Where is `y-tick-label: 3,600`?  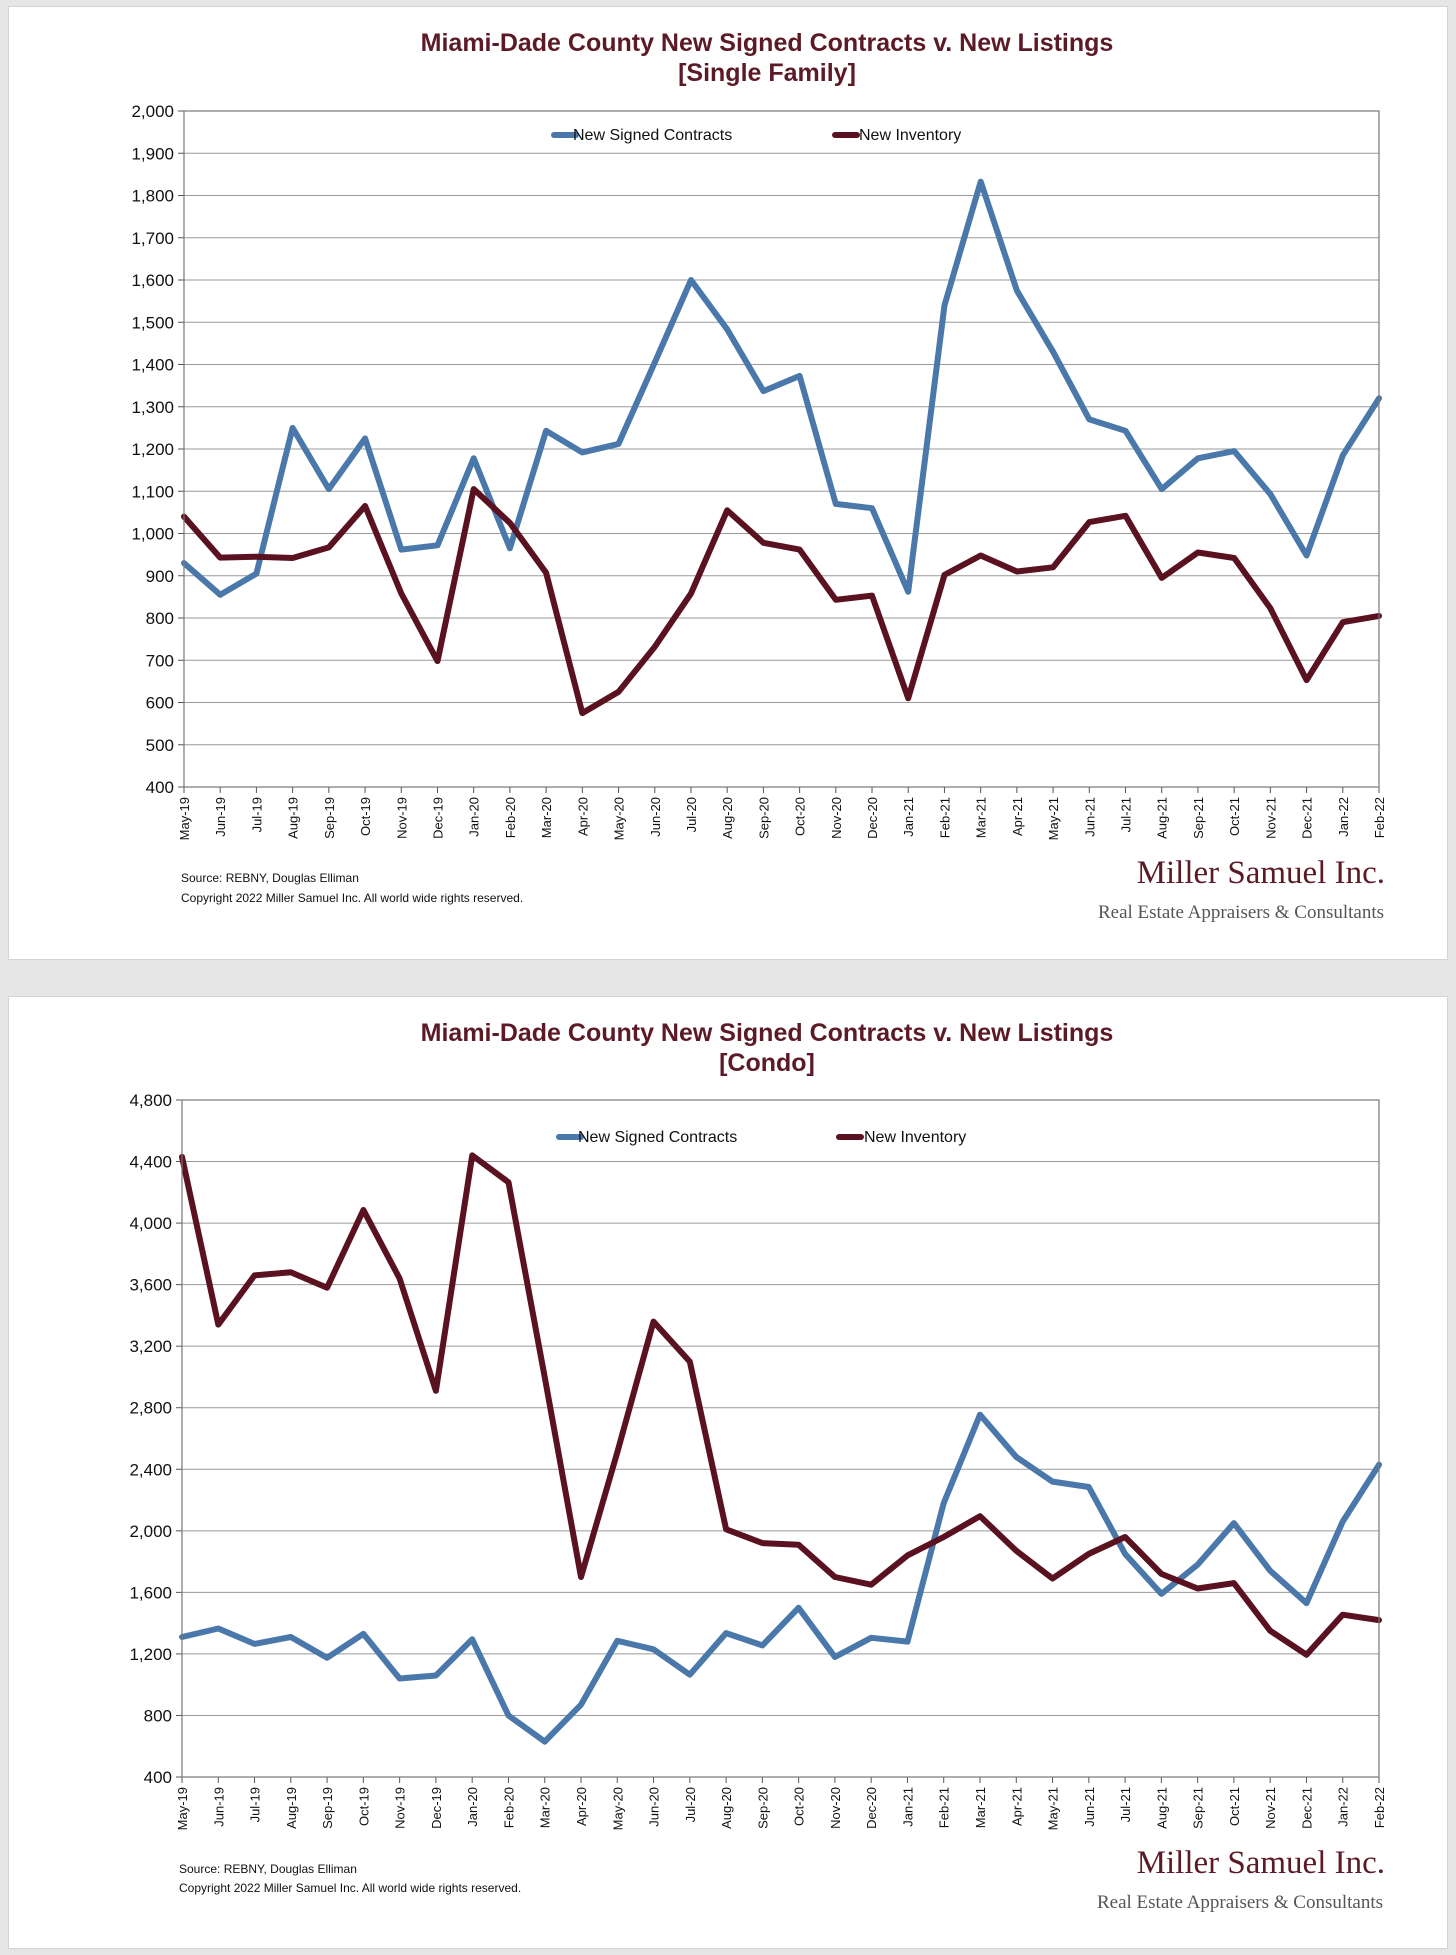
y-tick-label: 3,600 is located at coordinates (150, 1285).